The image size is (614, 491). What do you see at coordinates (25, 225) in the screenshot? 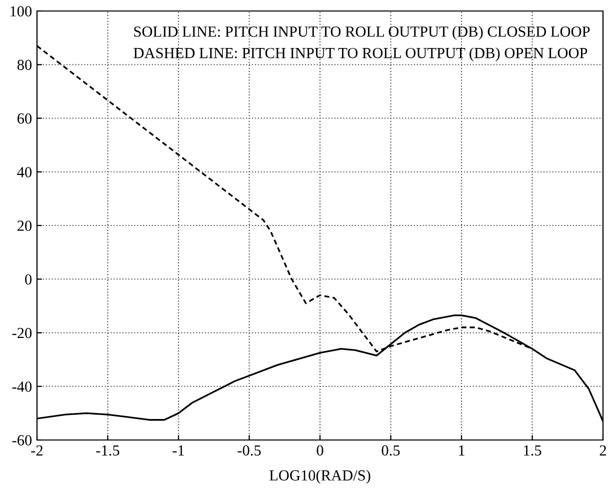
I see `y-tick-label: 20` at bounding box center [25, 225].